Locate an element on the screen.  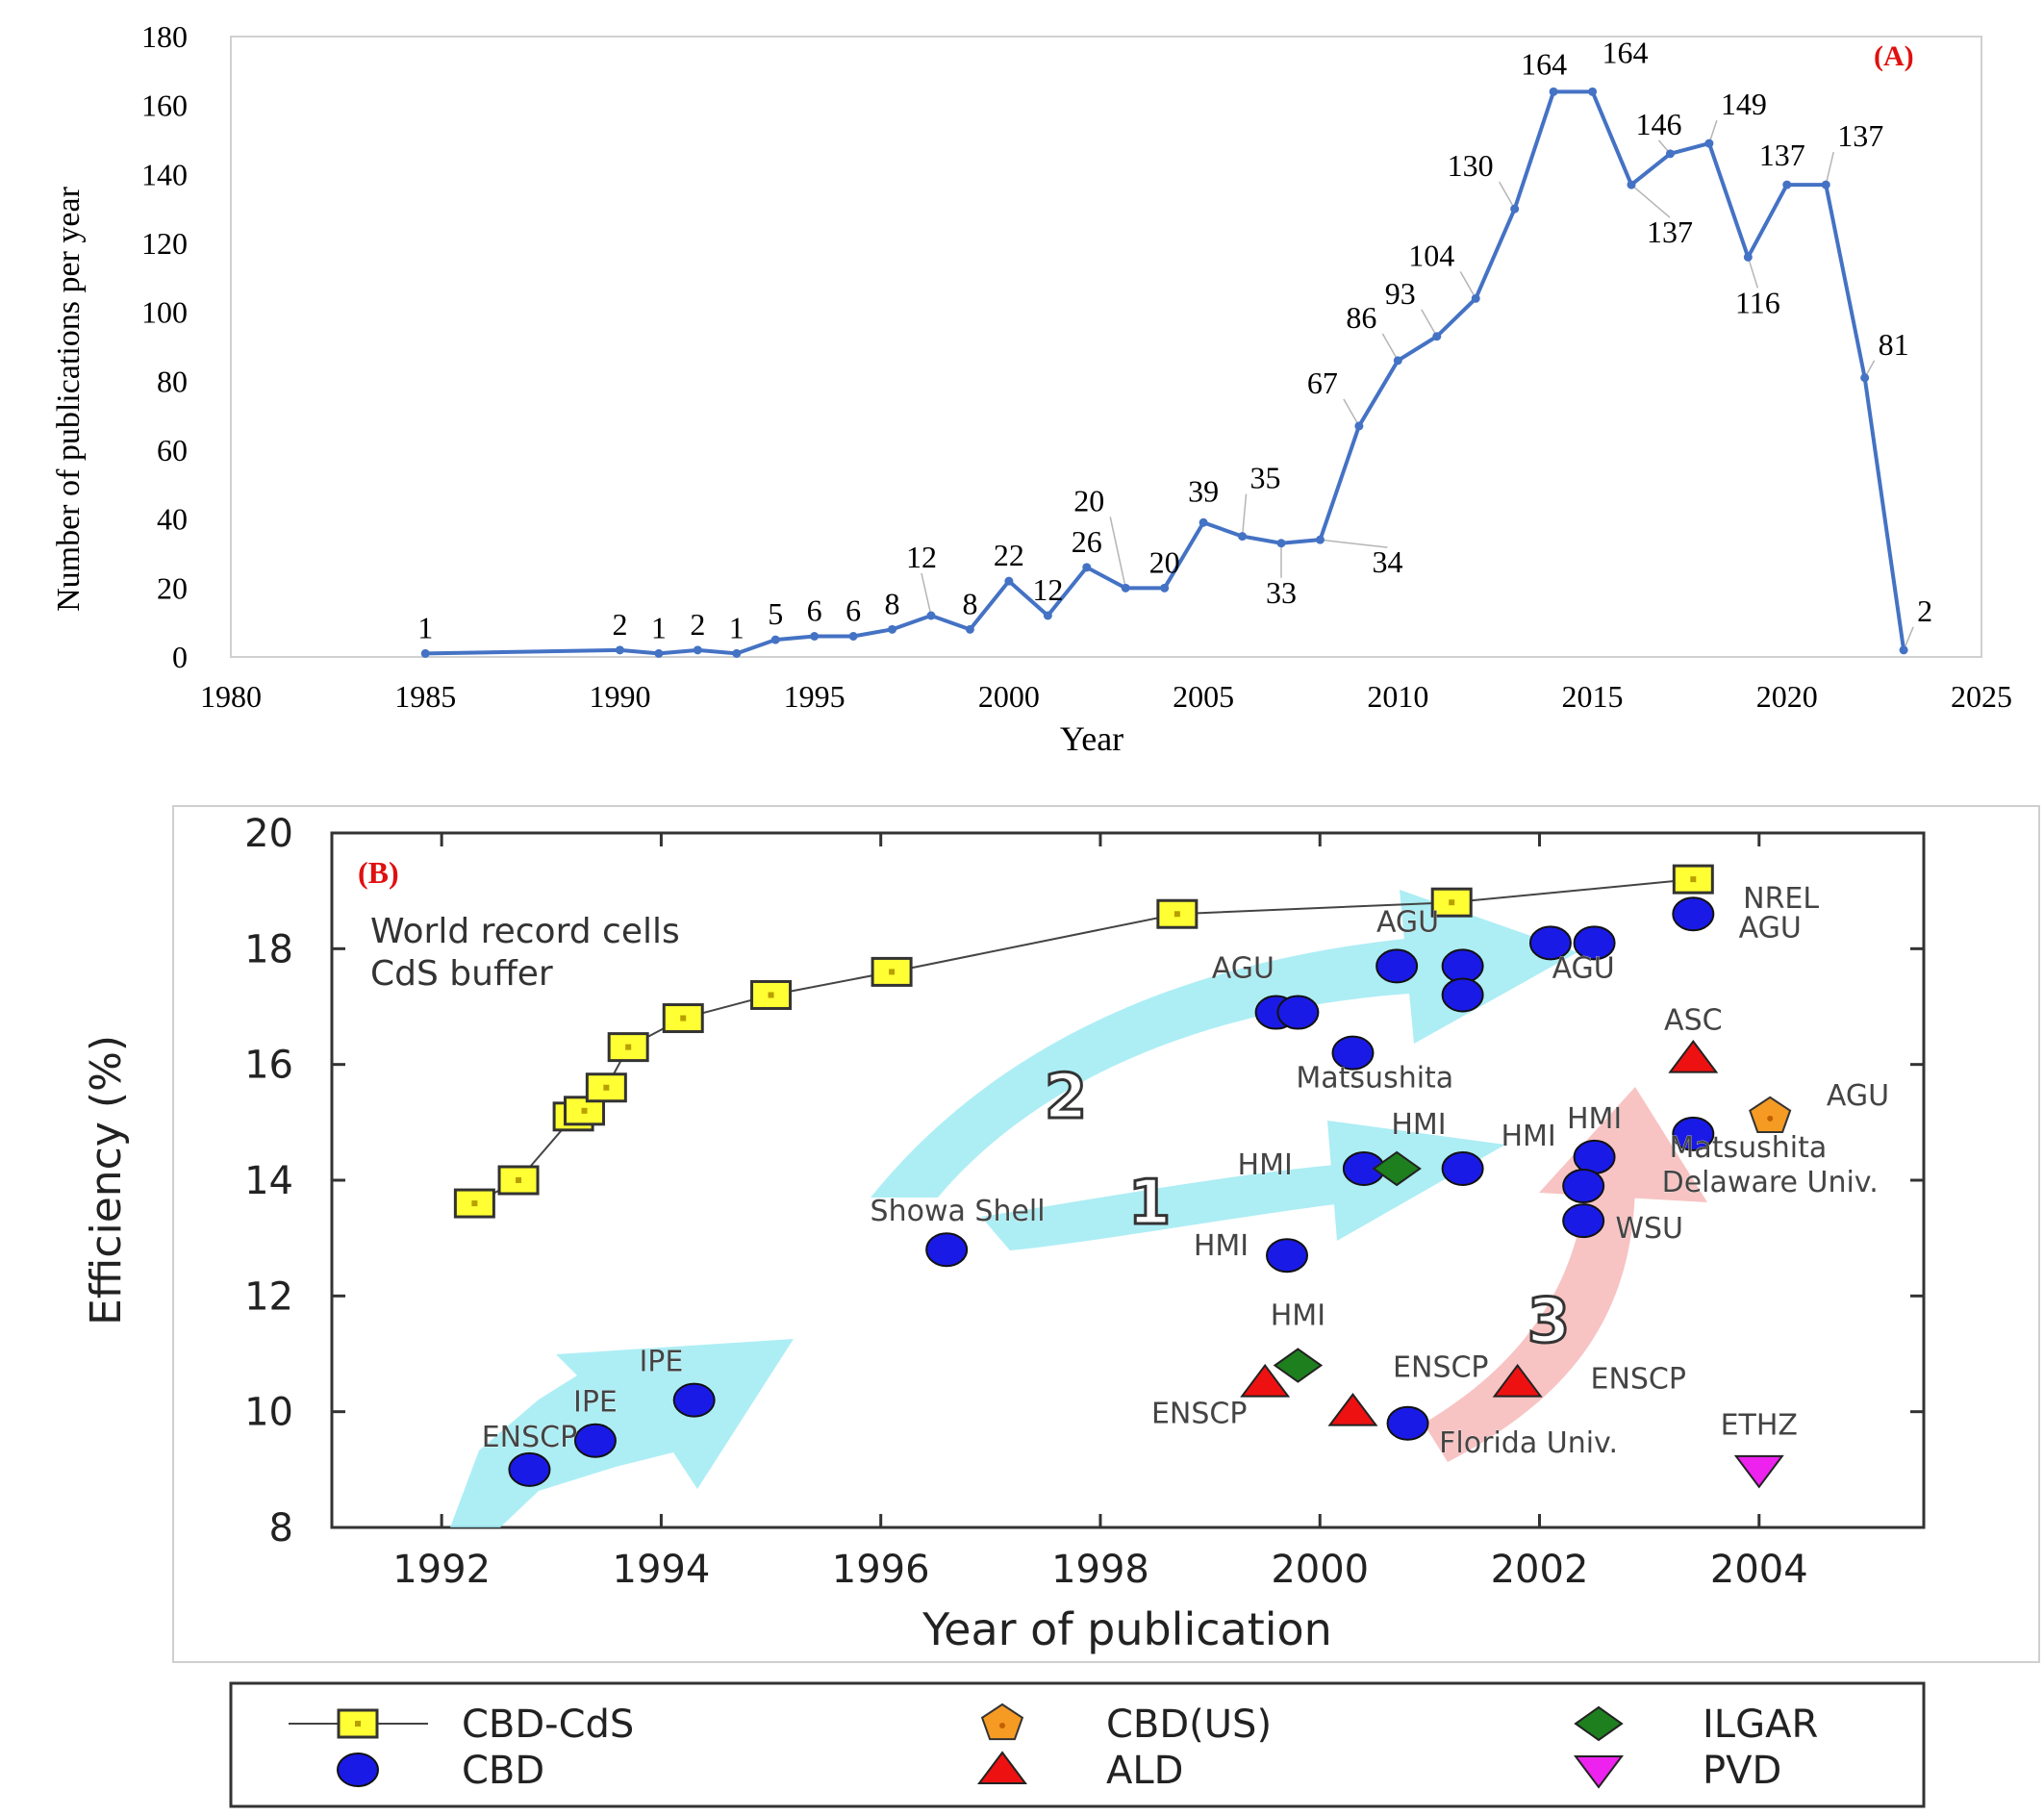
legend-label-5: PVD is located at coordinates (1742, 1771).